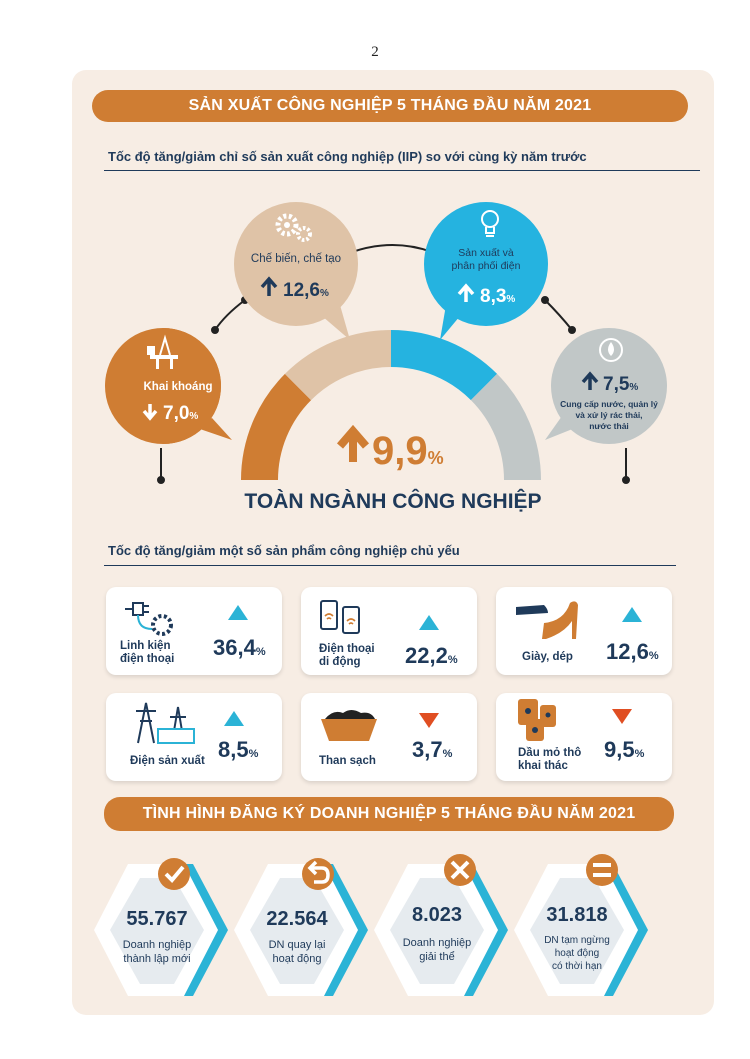  What do you see at coordinates (389, 737) in the screenshot?
I see `product-card-than-sach: Than sạch 3,7%` at bounding box center [389, 737].